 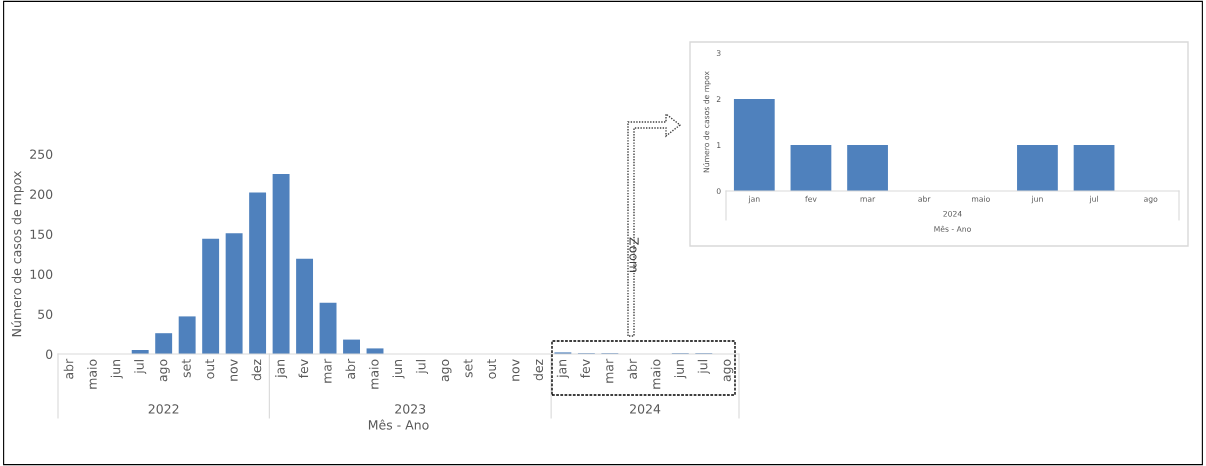 I want to click on y-axis-title: Número de casos de mpox, so click(x=17, y=254).